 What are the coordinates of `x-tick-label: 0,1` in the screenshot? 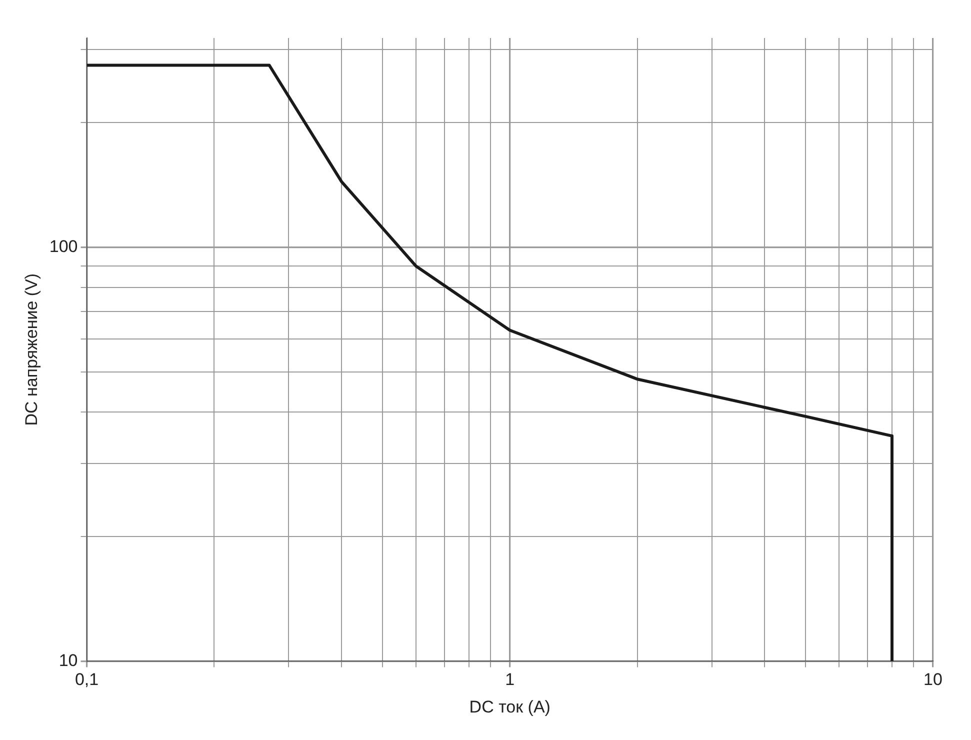 It's located at (86, 680).